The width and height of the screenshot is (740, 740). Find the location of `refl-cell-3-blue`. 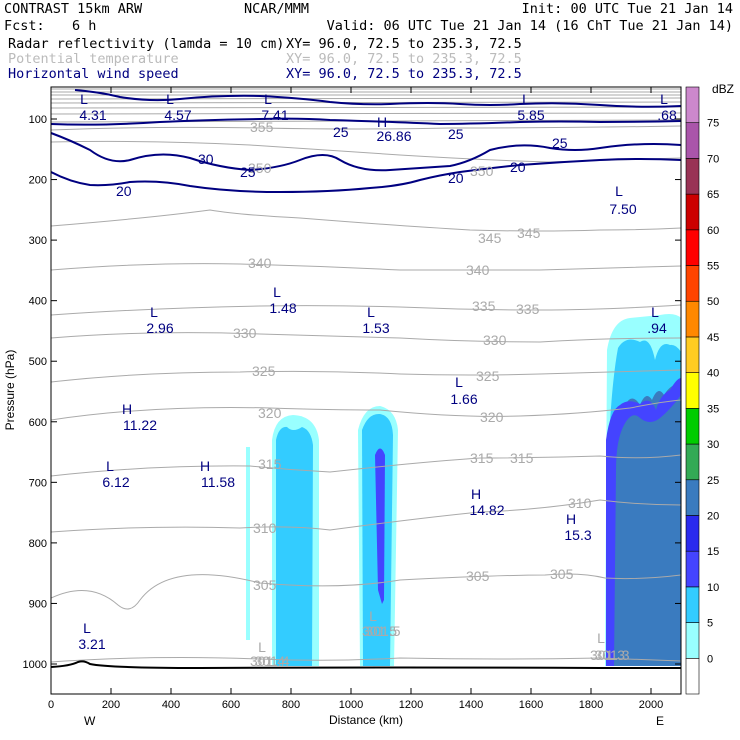

refl-cell-3-blue is located at coordinates (643, 522).